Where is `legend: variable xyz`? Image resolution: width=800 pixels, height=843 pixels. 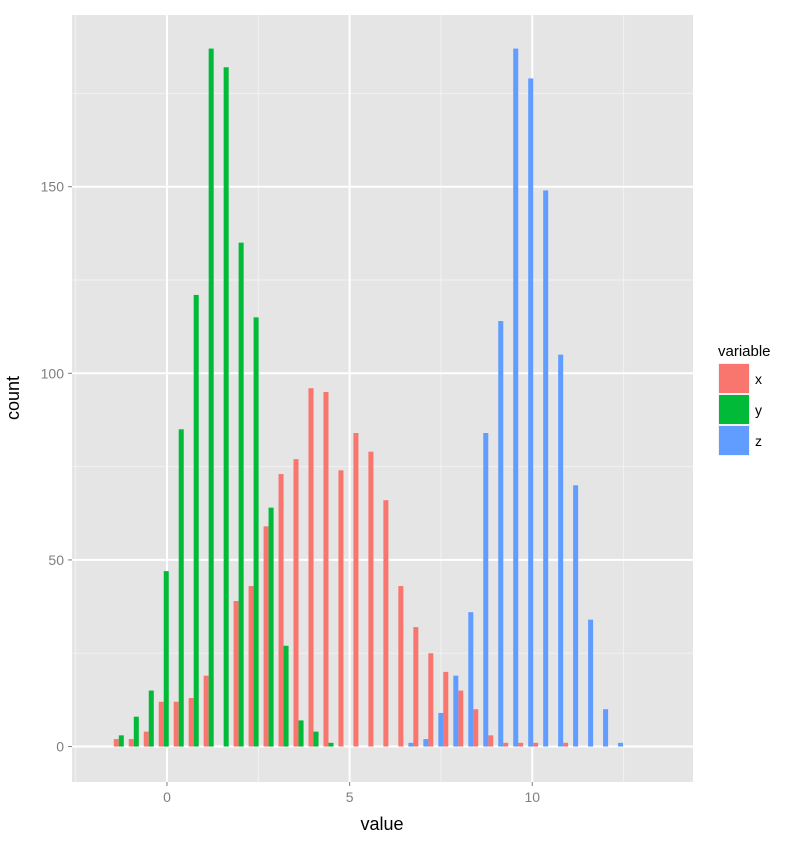
legend: variable xyz is located at coordinates (744, 399).